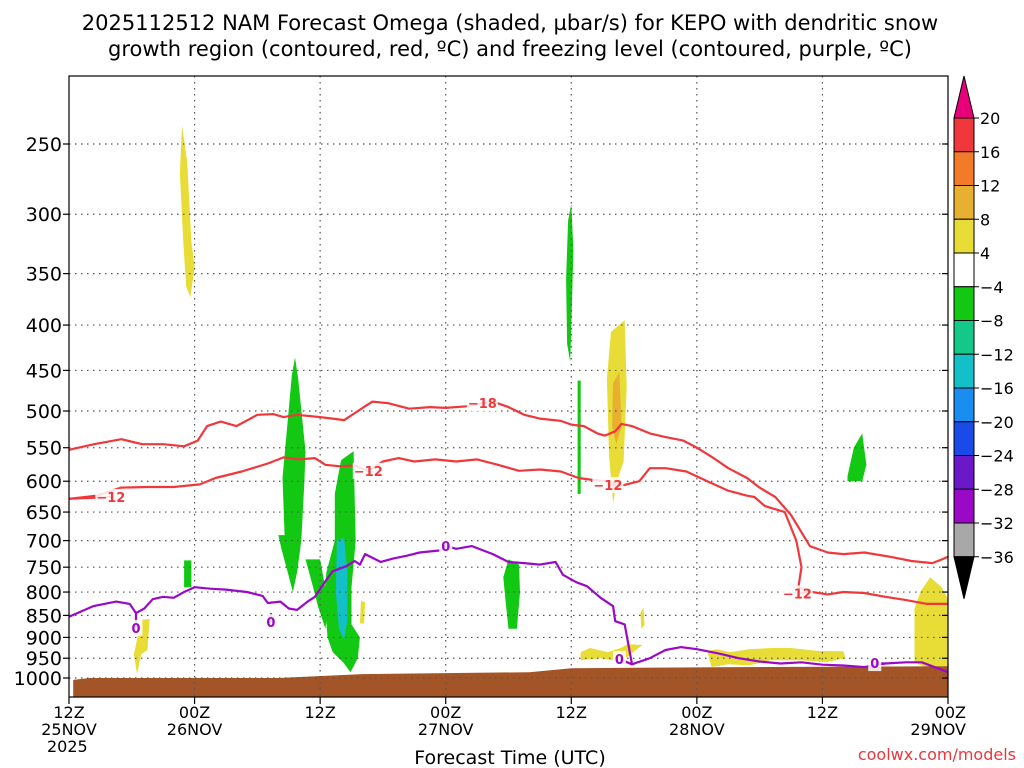 Image resolution: width=1024 pixels, height=768 pixels. What do you see at coordinates (44, 145) in the screenshot?
I see `y-tick-label-250: 250` at bounding box center [44, 145].